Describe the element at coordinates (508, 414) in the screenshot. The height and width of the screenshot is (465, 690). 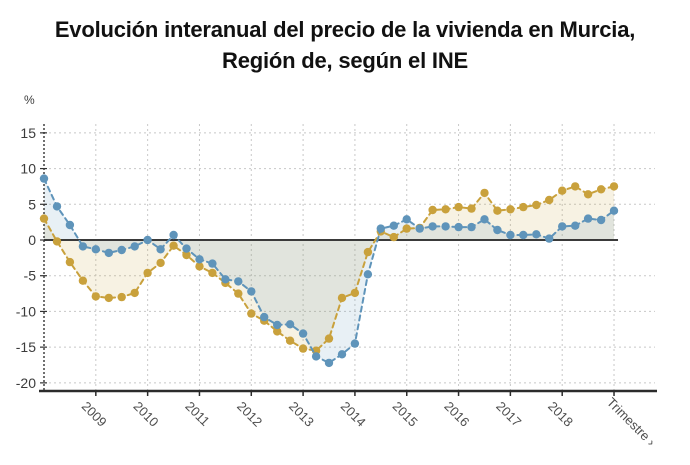
I see `x-year-label: 2017` at that location.